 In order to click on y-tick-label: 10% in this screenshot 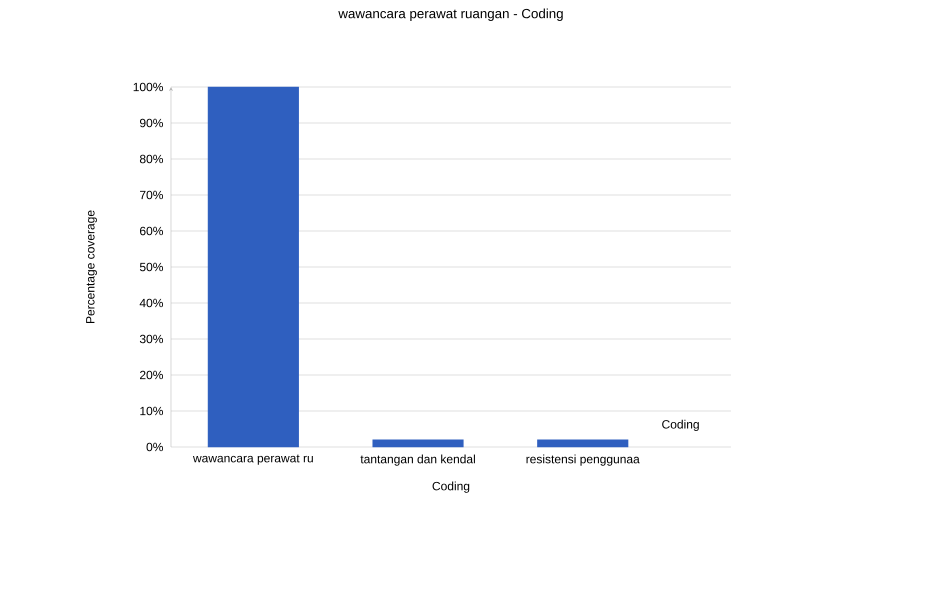, I will do `click(152, 411)`.